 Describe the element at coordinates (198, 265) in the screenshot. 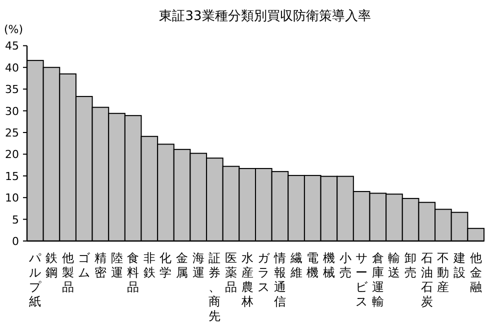

I see `x-tick-label: 海運` at that location.